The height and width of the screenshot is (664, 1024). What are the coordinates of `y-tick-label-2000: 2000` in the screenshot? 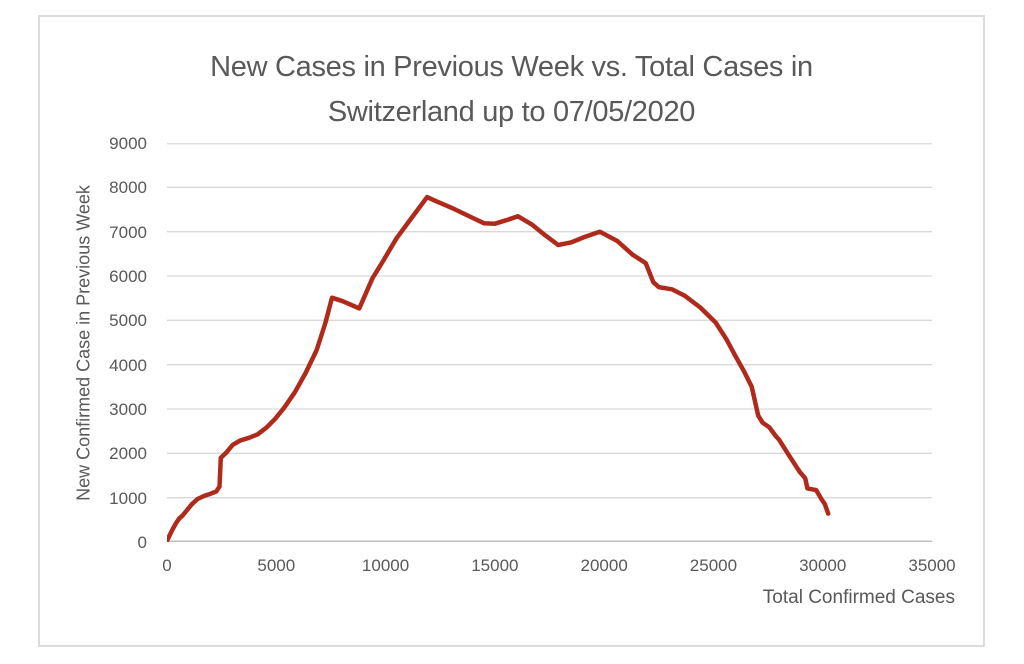 It's located at (128, 454).